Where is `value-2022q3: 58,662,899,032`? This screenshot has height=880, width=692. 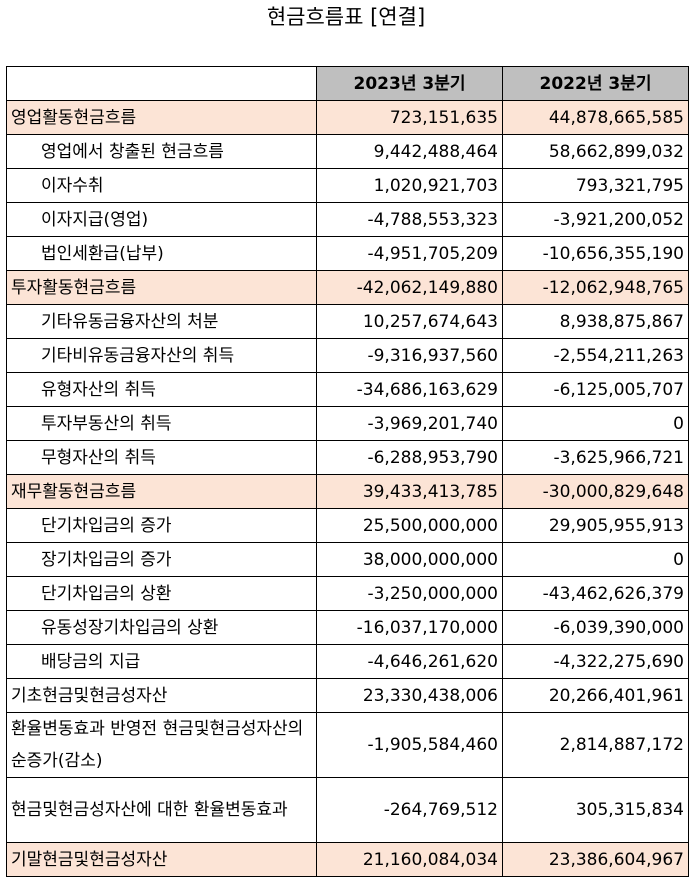 value-2022q3: 58,662,899,032 is located at coordinates (595, 151).